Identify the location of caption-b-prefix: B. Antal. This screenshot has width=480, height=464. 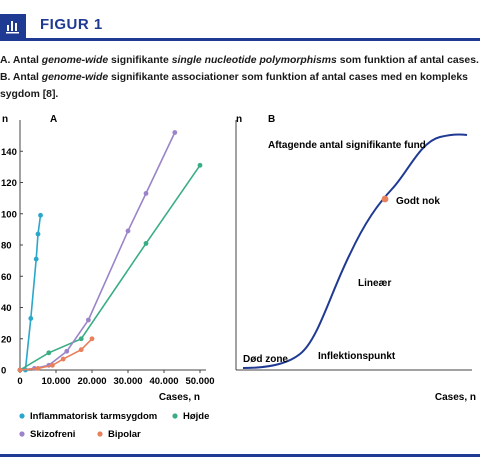
(21, 77).